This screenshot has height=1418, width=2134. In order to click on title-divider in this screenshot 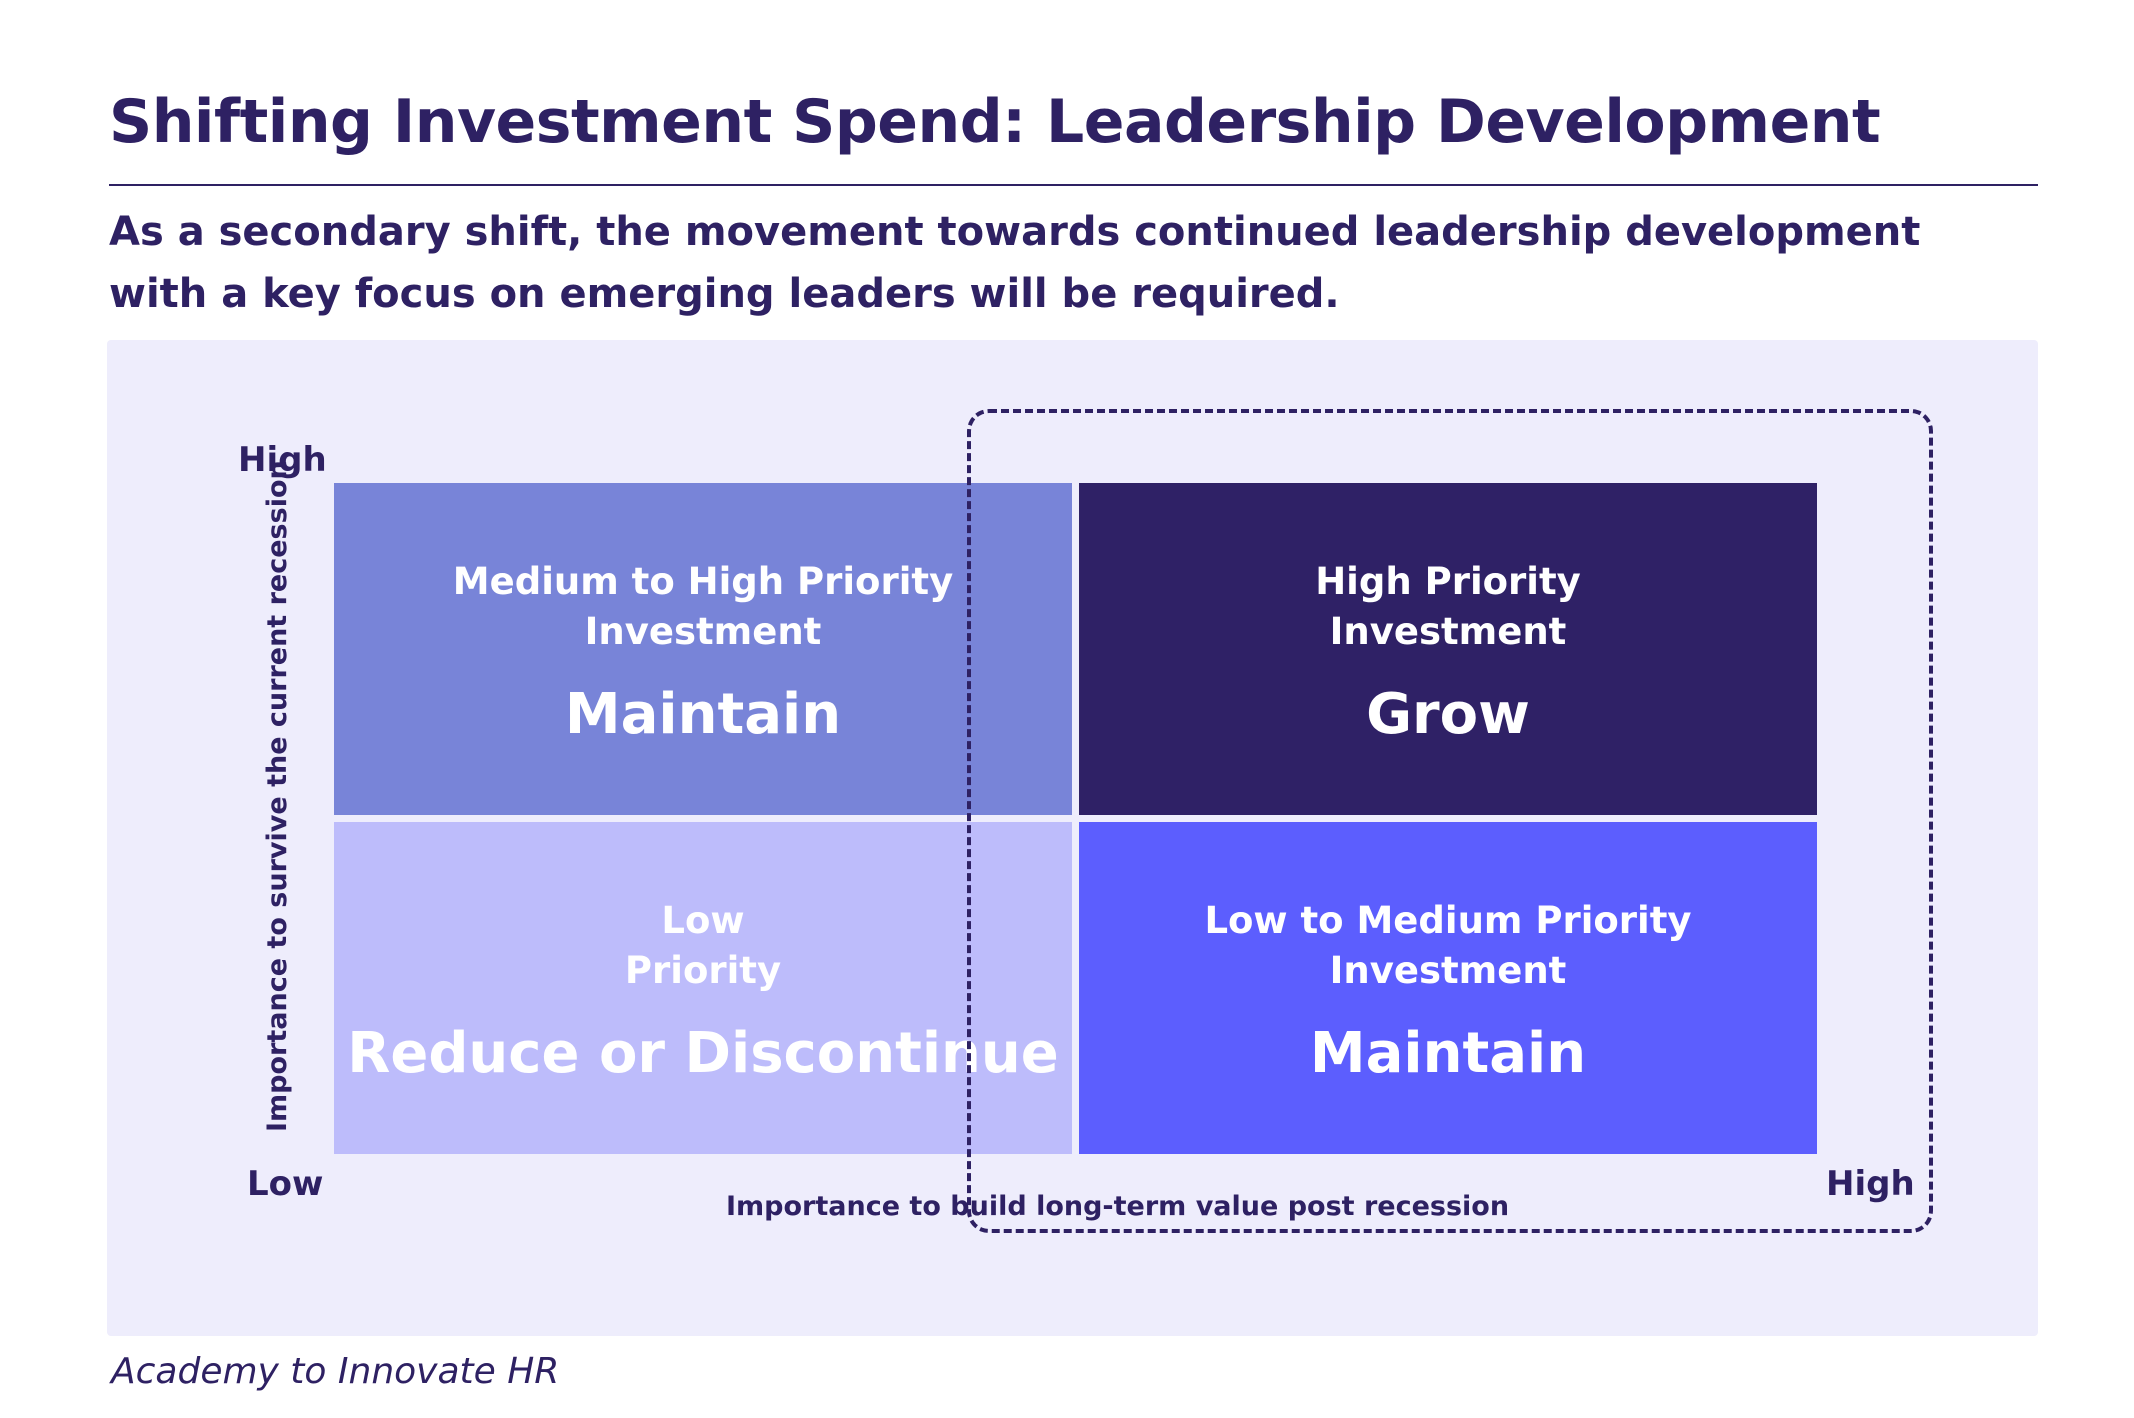, I will do `click(1073, 185)`.